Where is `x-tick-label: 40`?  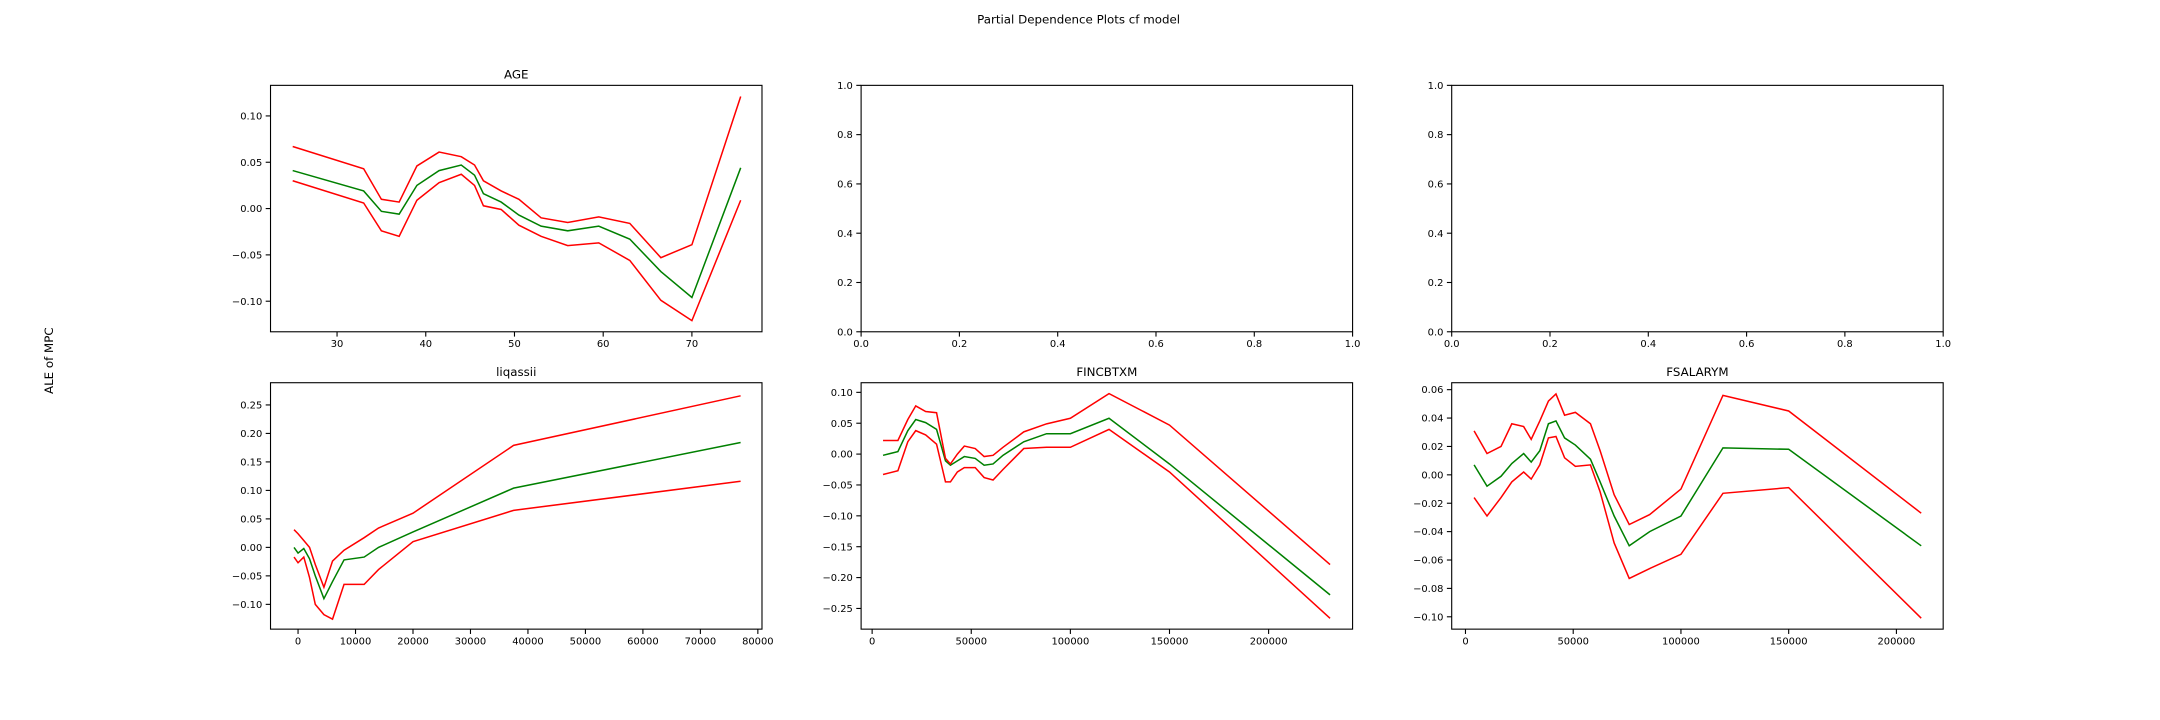 x-tick-label: 40 is located at coordinates (425, 344).